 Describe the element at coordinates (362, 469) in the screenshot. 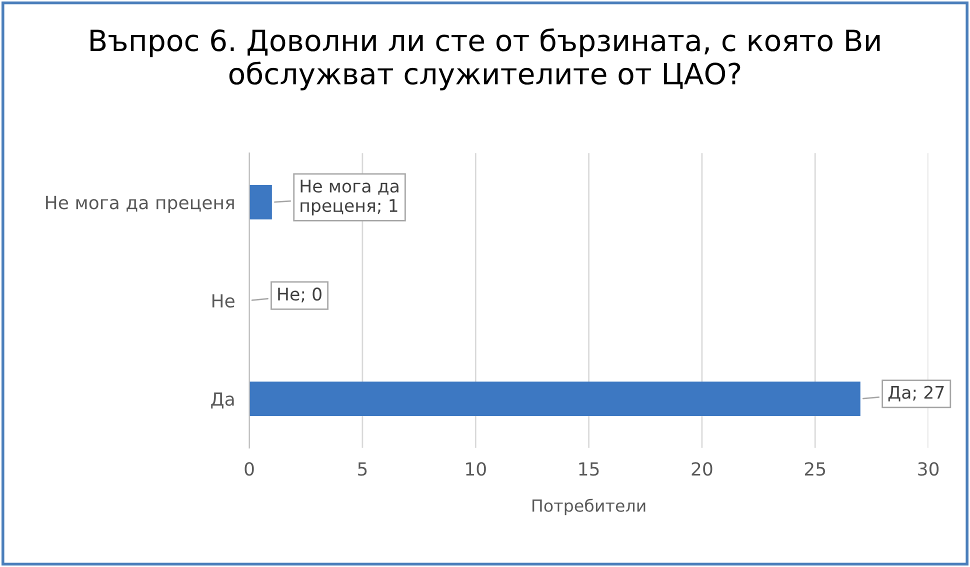

I see `x-tick-label: 5` at that location.